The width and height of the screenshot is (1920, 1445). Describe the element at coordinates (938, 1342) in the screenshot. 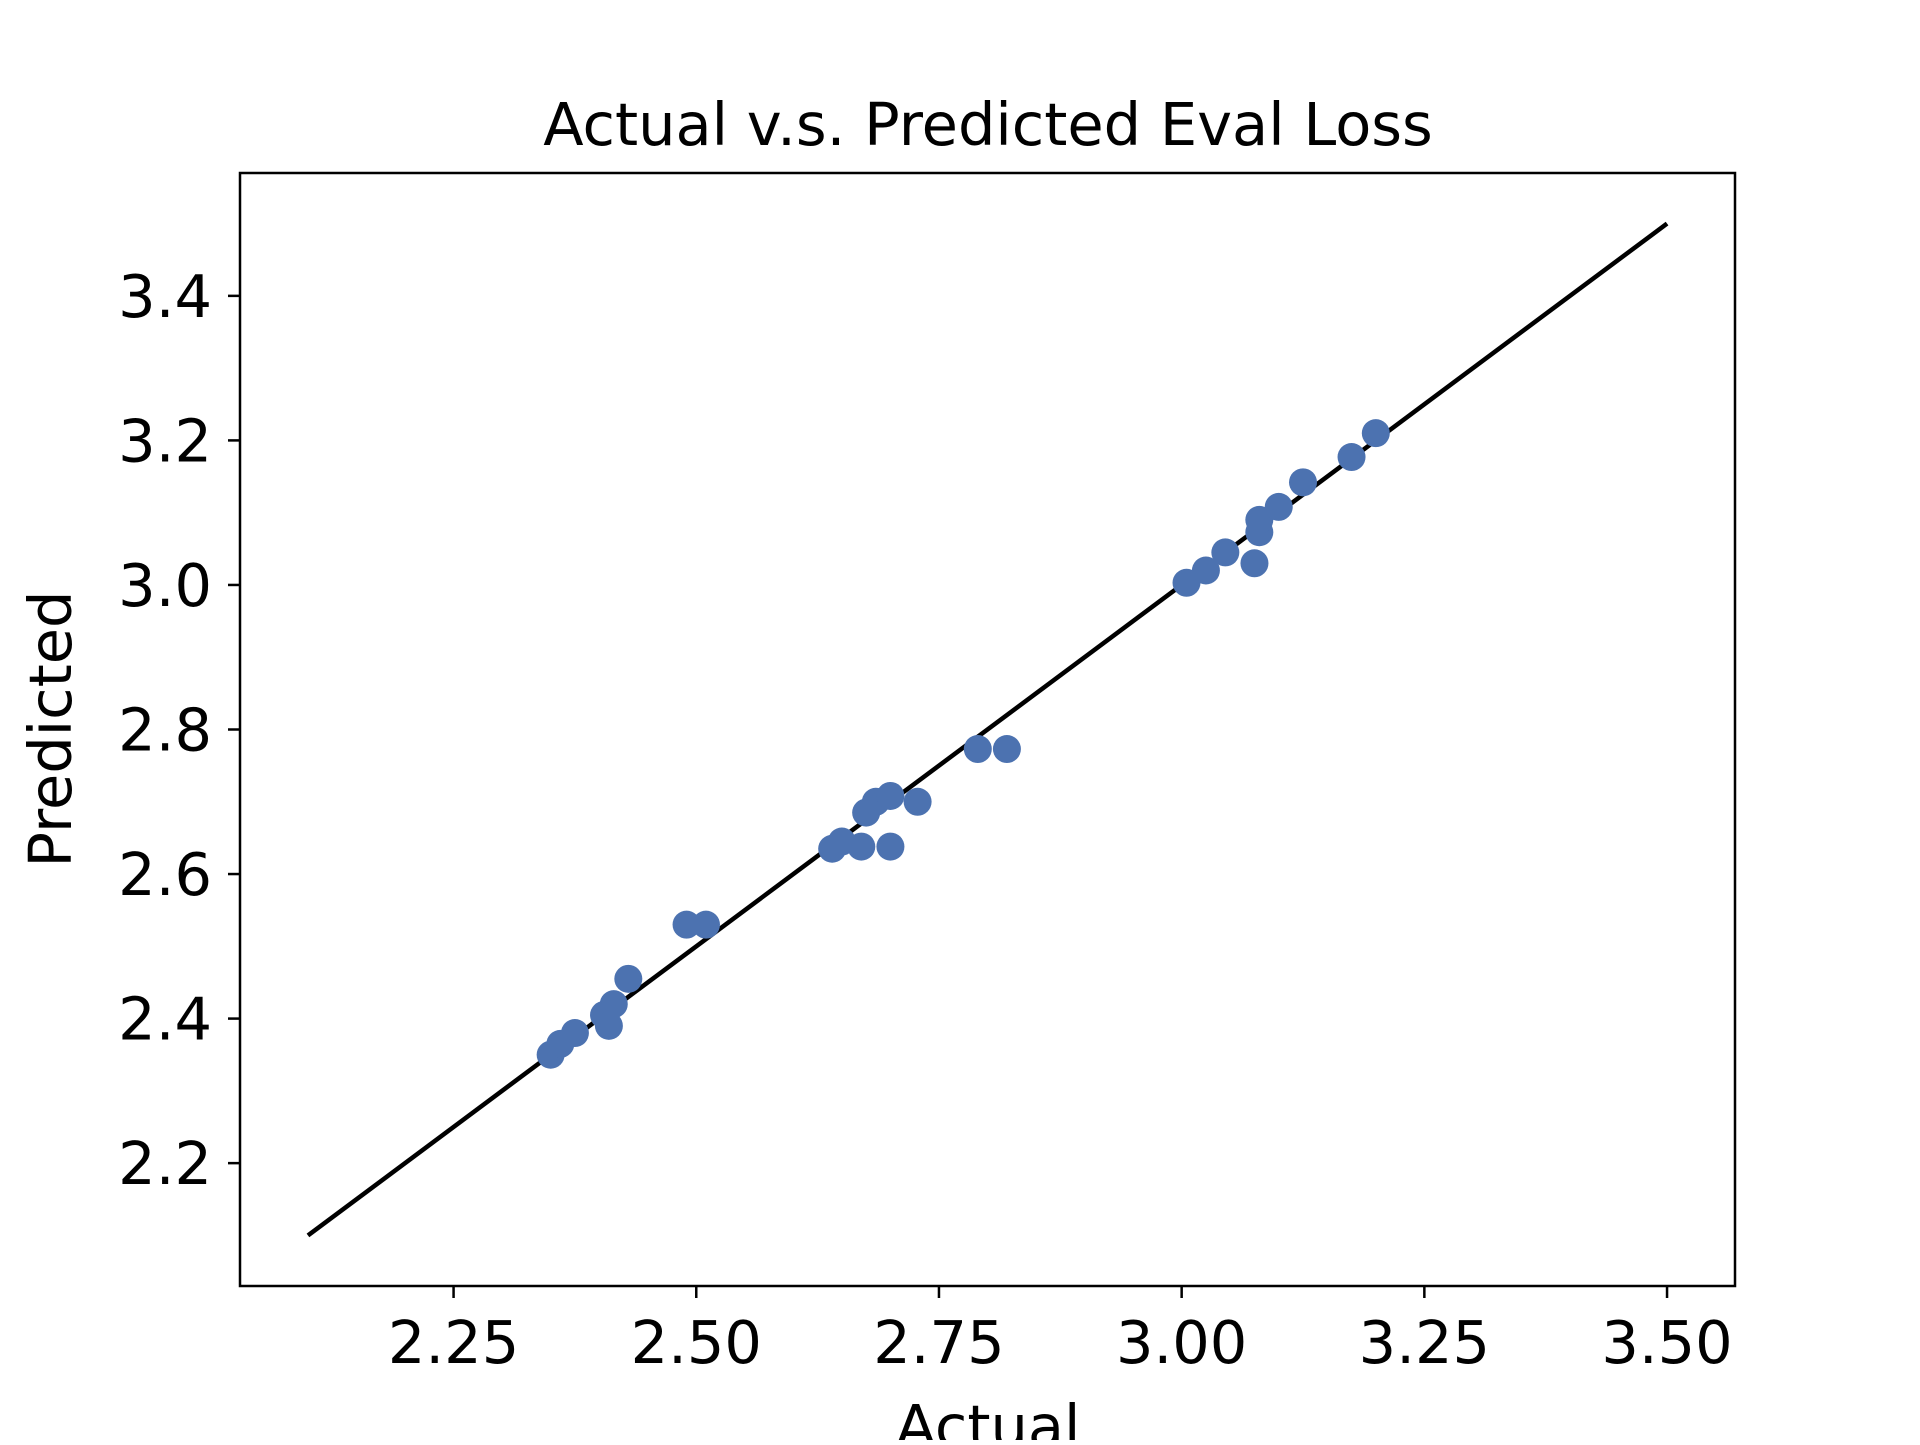

I see `x-tick-label: 2.75` at that location.